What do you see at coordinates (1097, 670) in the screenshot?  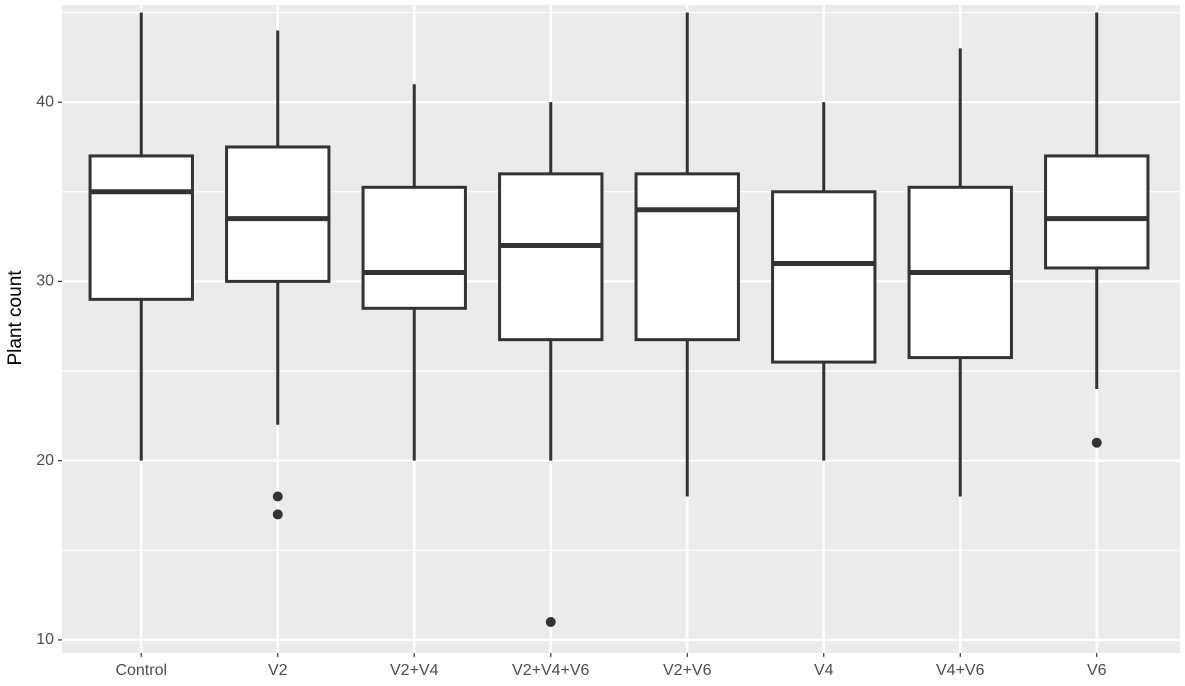 I see `x-tick-label: V6` at bounding box center [1097, 670].